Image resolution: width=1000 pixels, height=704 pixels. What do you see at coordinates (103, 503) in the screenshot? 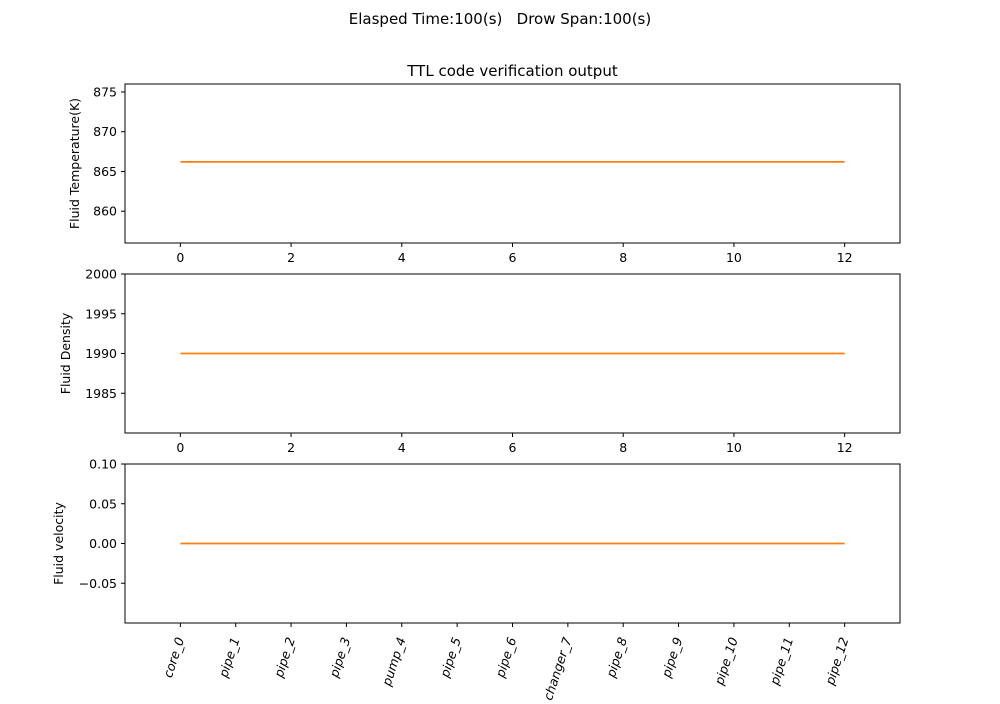
I see `y-tick-label: 0.05` at bounding box center [103, 503].